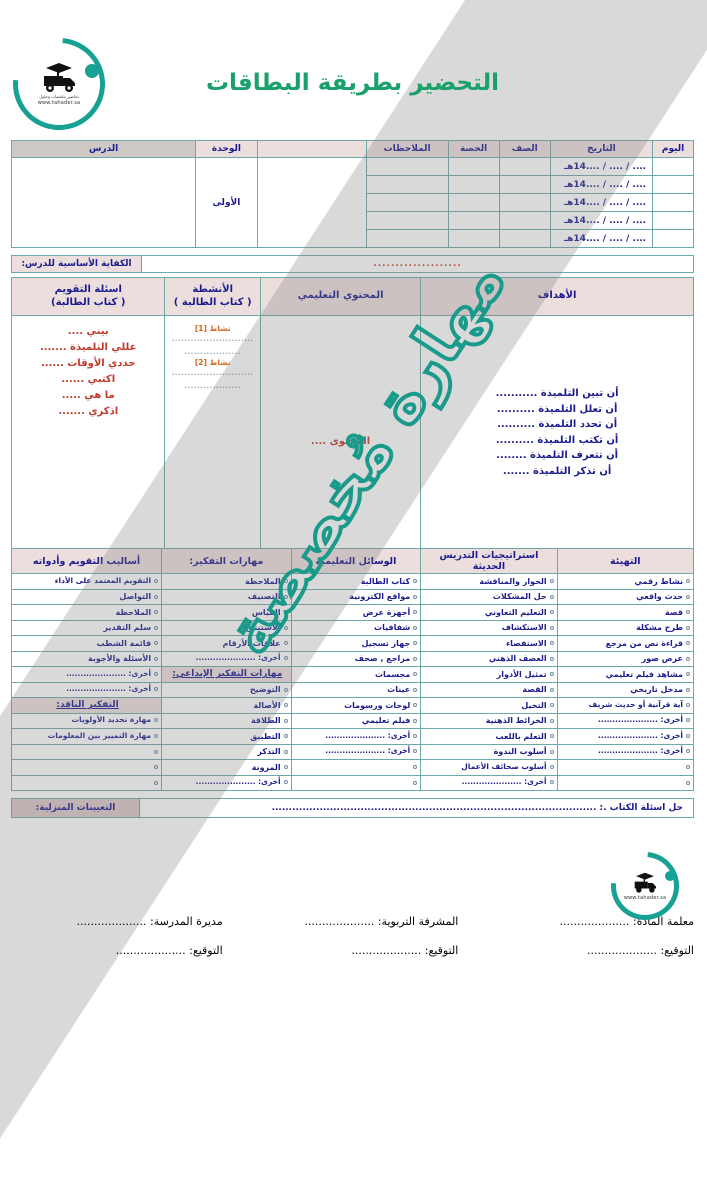 This screenshot has width=707, height=1182. What do you see at coordinates (626, 689) in the screenshot?
I see `grid-item-cell: مدخل تاريخي` at bounding box center [626, 689].